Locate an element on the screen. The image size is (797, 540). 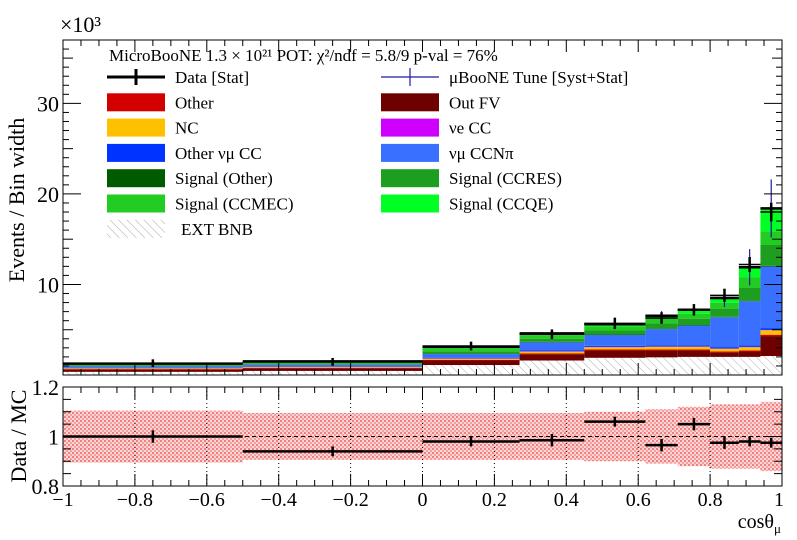
x-tick-label-9: 0.8 is located at coordinates (710, 500).